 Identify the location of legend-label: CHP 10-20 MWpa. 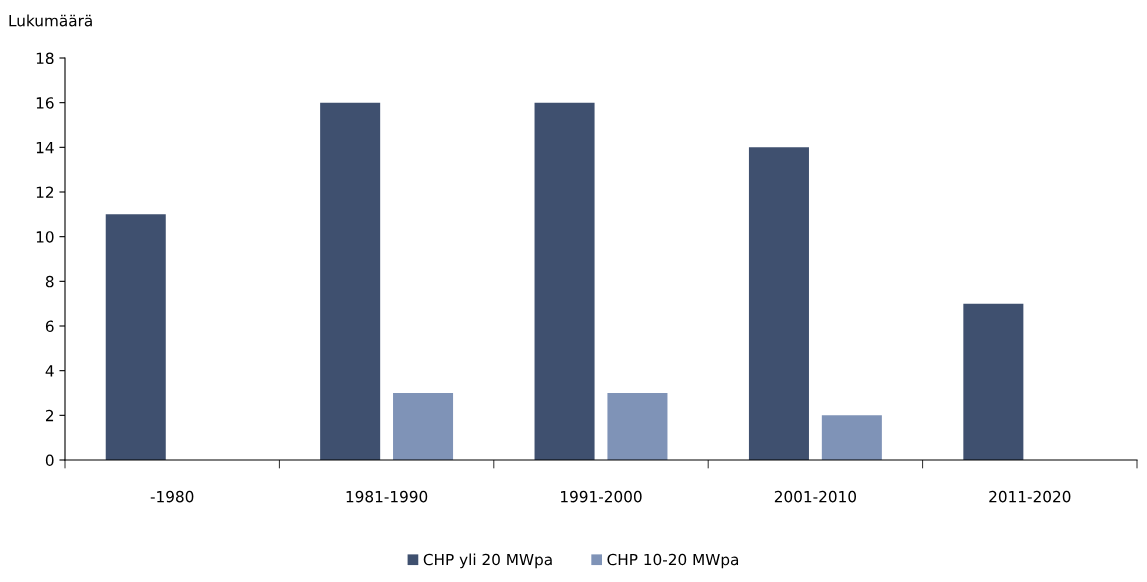
(673, 561).